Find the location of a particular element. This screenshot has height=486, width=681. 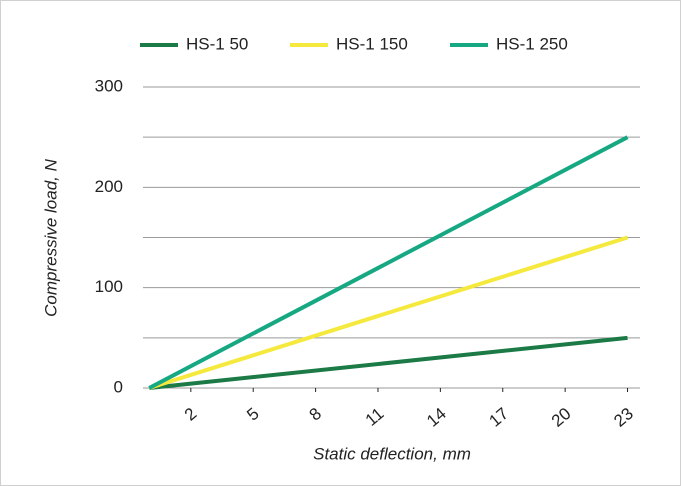

y-tick-label: 200 is located at coordinates (109, 186).